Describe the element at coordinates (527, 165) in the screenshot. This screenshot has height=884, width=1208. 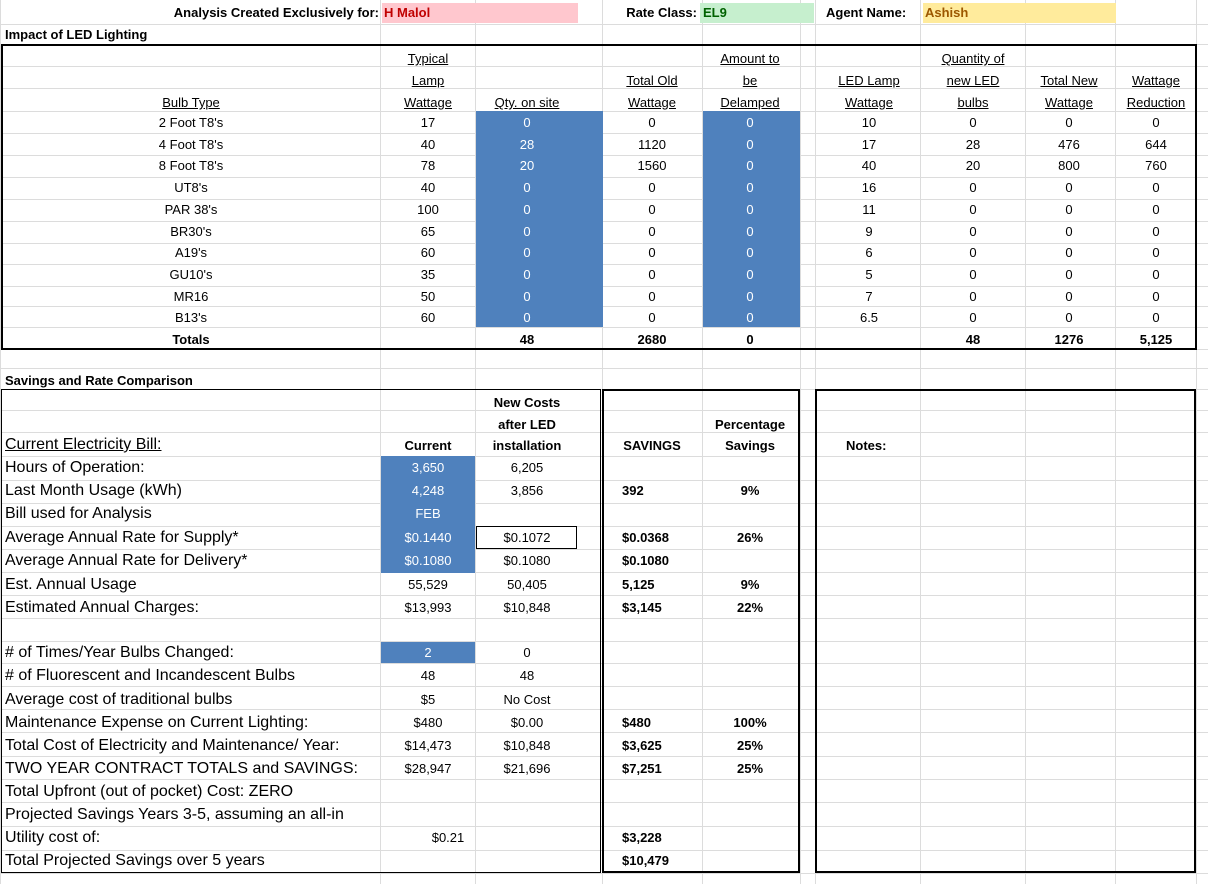
I see `qty-on-site: 20` at that location.